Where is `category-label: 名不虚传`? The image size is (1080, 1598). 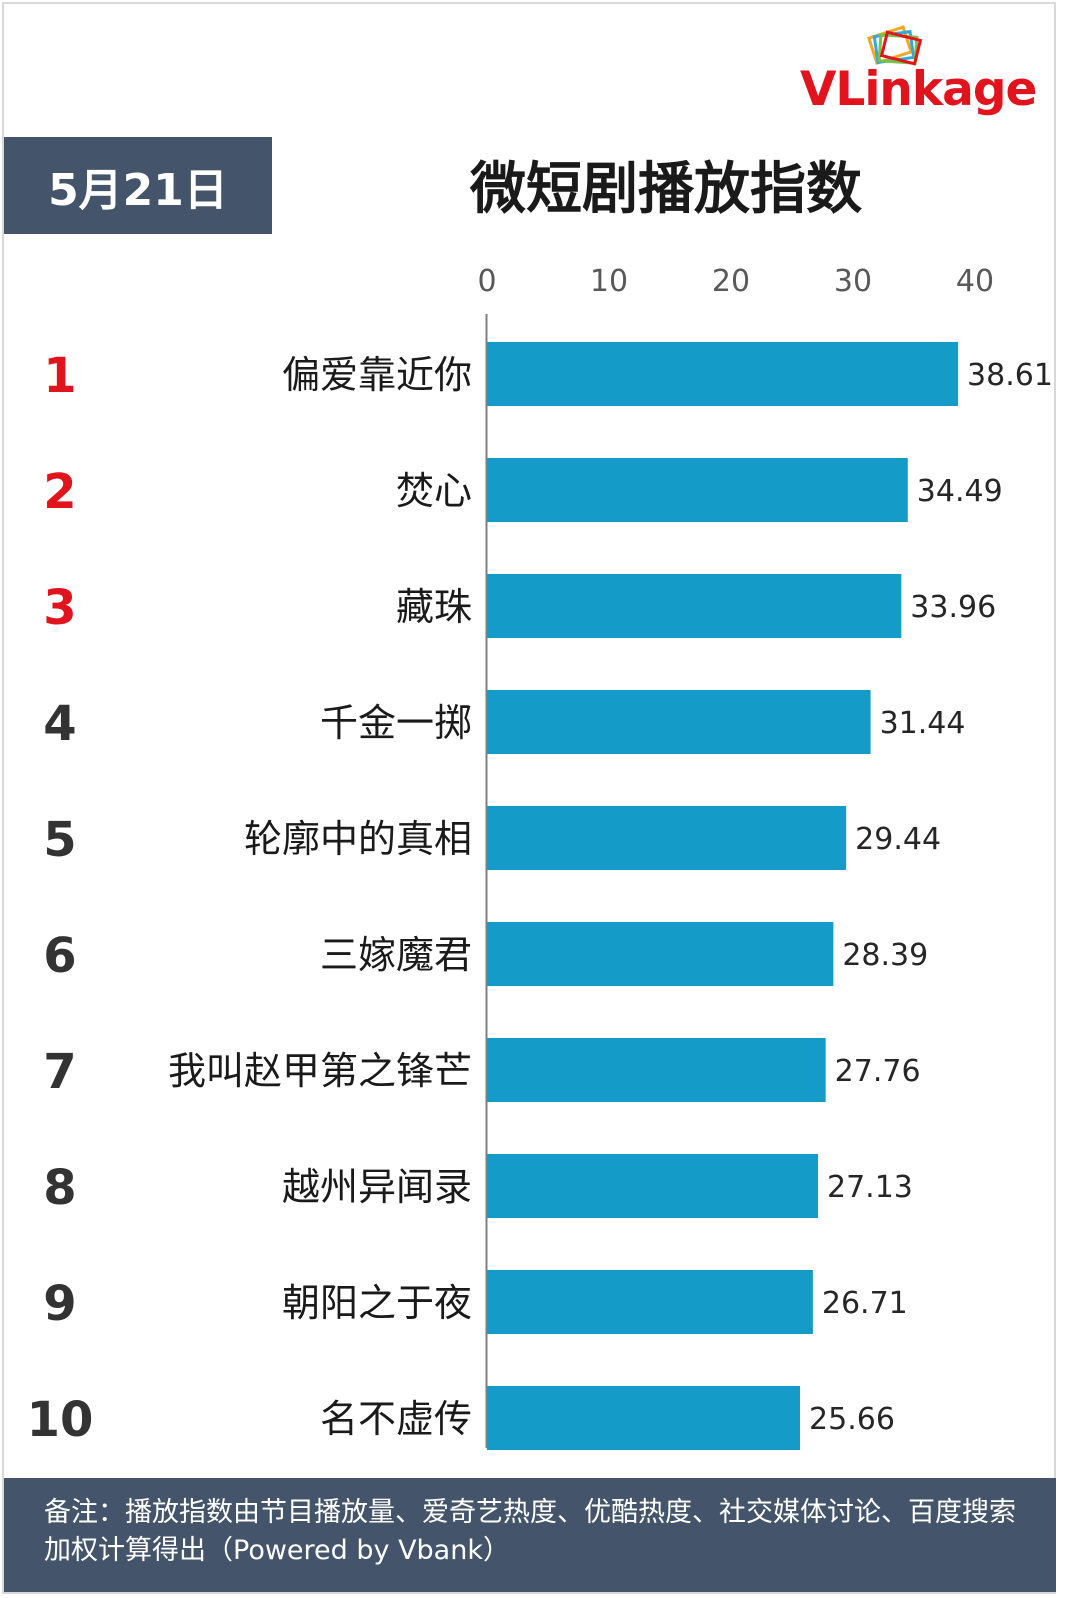
category-label: 名不虚传 is located at coordinates (396, 1419).